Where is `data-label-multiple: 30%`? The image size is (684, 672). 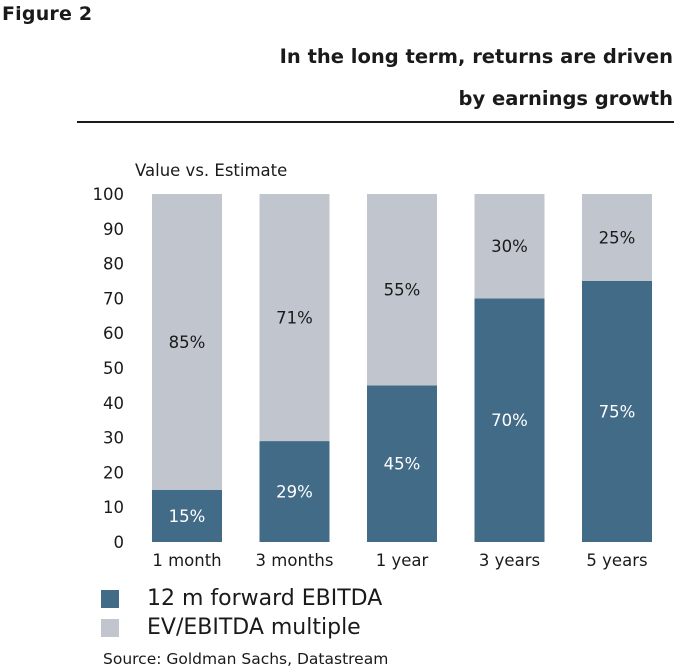
data-label-multiple: 30% is located at coordinates (509, 246).